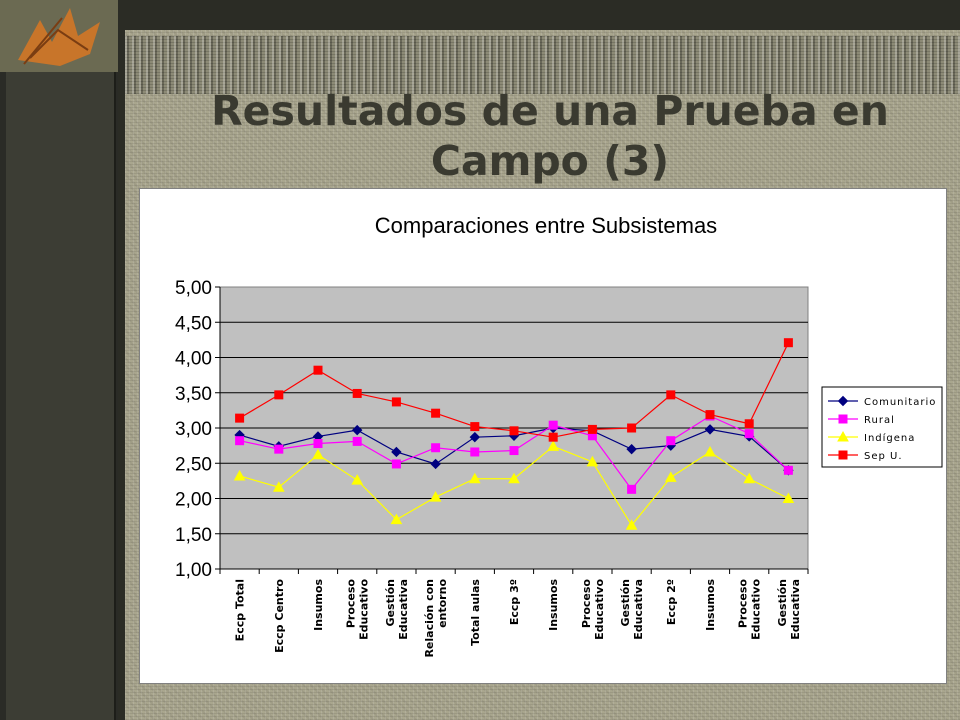  I want to click on y-tick-label: 3,00, so click(193, 429).